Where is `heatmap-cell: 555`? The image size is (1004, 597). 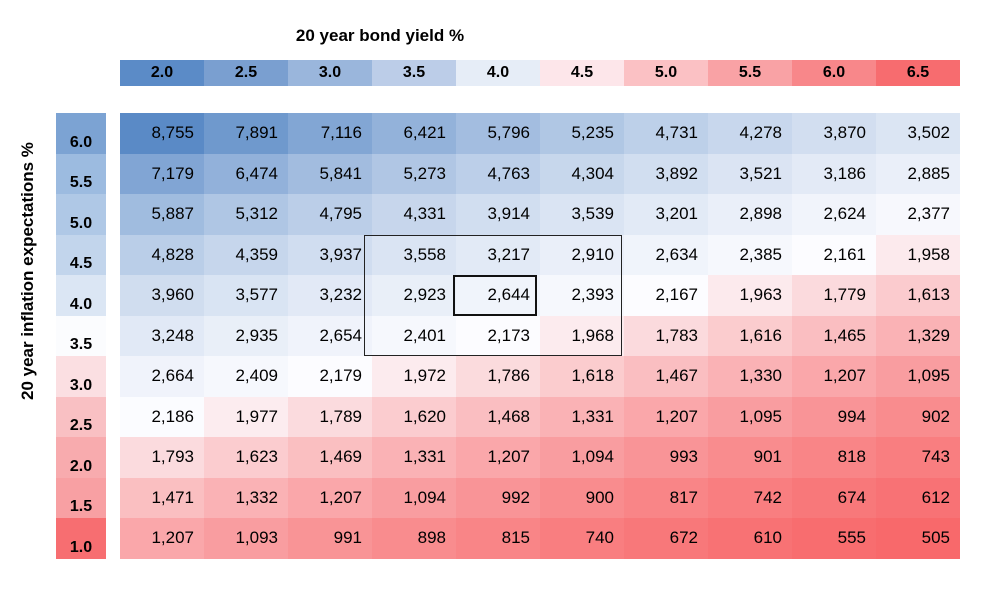
heatmap-cell: 555 is located at coordinates (834, 538).